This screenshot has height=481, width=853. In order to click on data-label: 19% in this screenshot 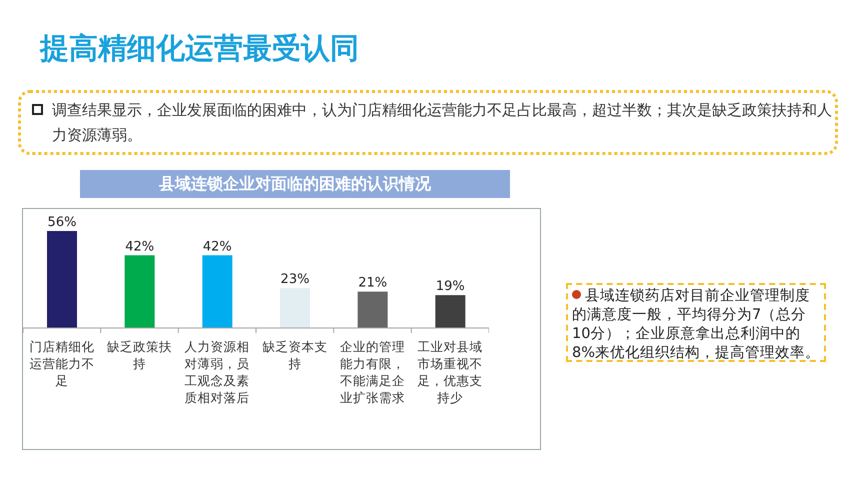, I will do `click(450, 286)`.